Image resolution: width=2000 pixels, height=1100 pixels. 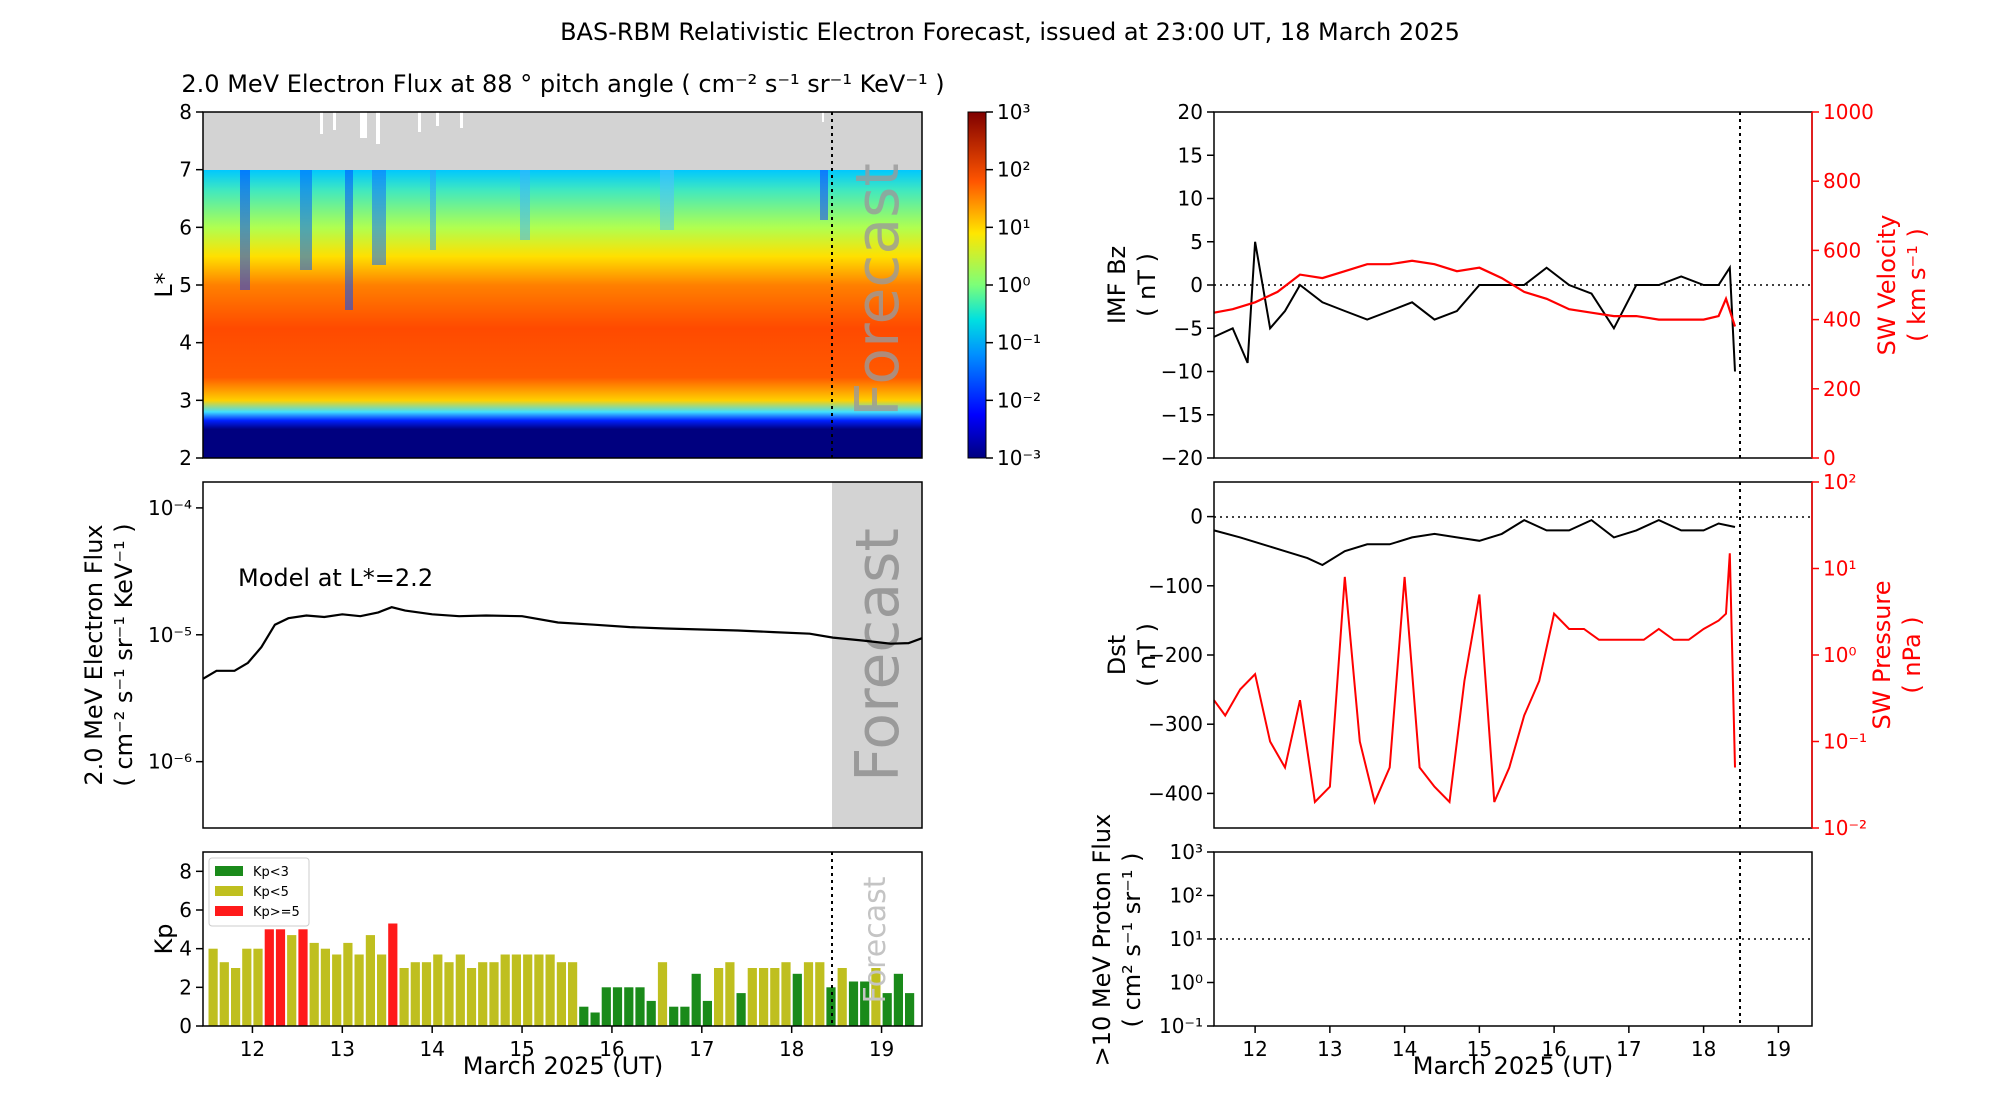 What do you see at coordinates (1513, 939) in the screenshot?
I see `proton-frame` at bounding box center [1513, 939].